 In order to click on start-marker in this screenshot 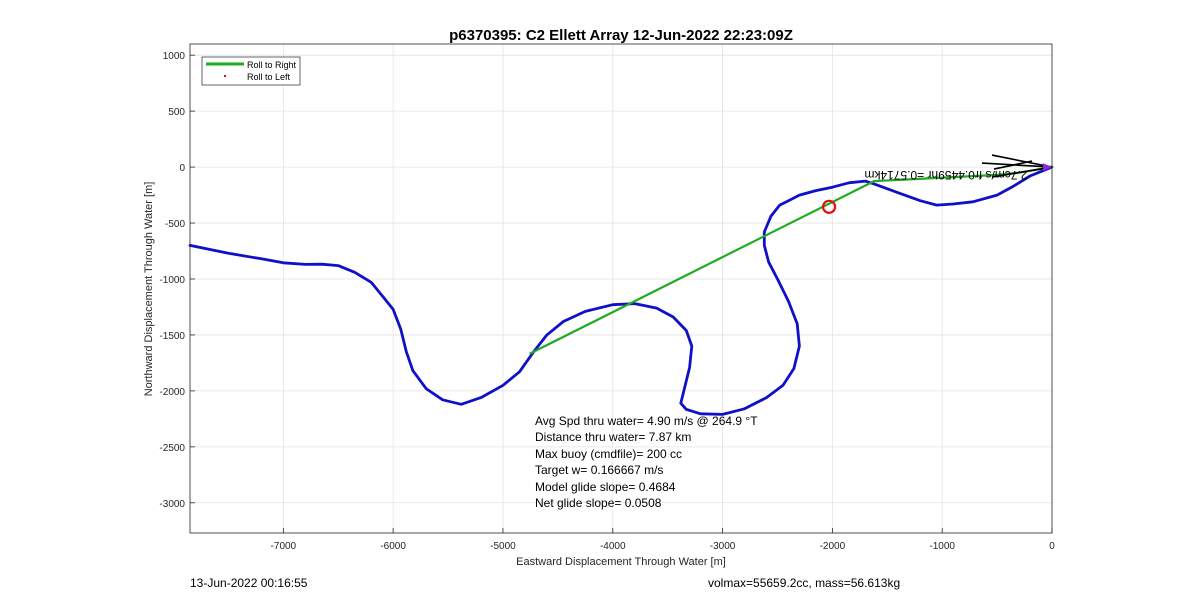, I will do `click(1047, 167)`.